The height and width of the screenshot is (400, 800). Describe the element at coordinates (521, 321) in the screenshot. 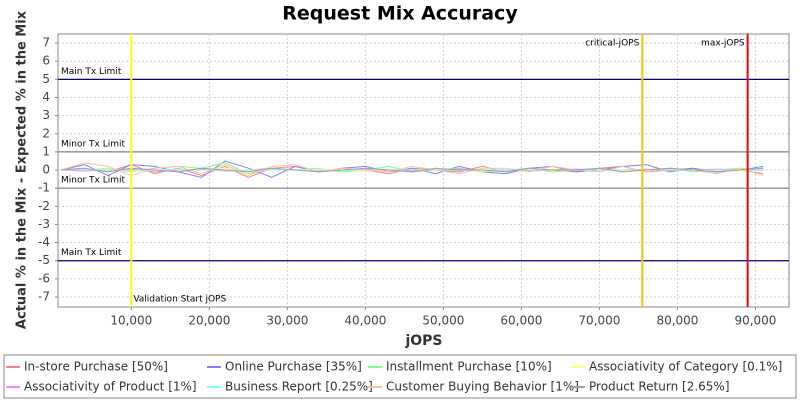

I see `x-tick-label: 60,000` at that location.